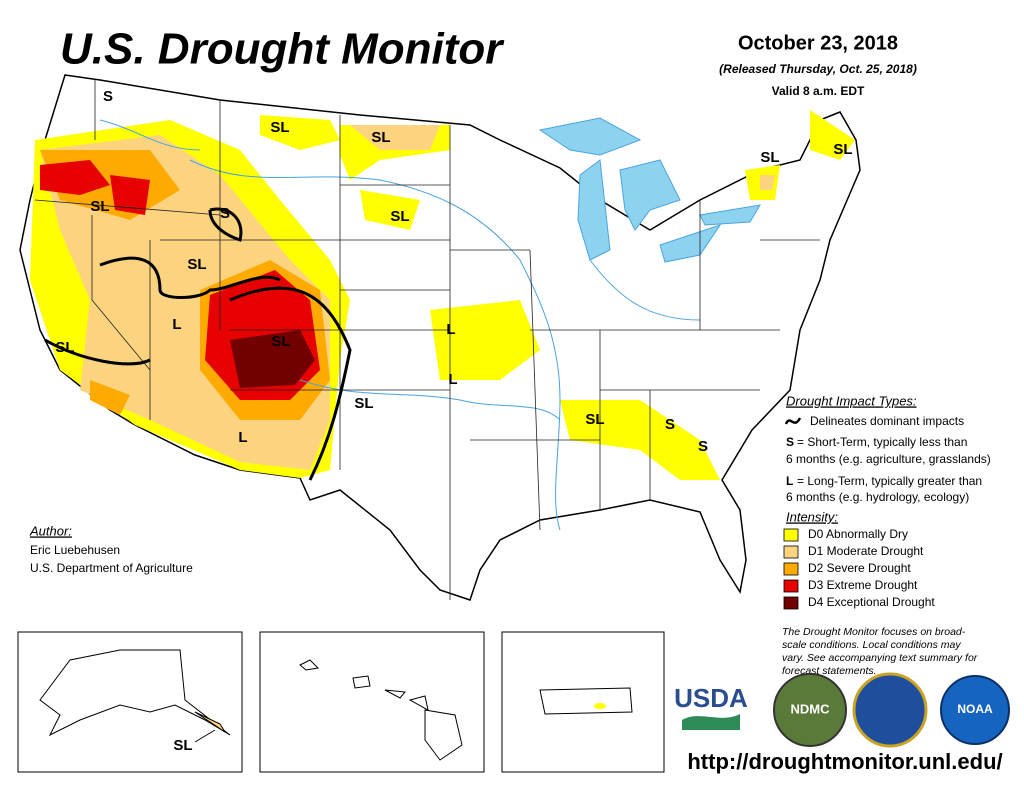 The image size is (1024, 791). What do you see at coordinates (793, 421) in the screenshot?
I see `impact-line-sample` at bounding box center [793, 421].